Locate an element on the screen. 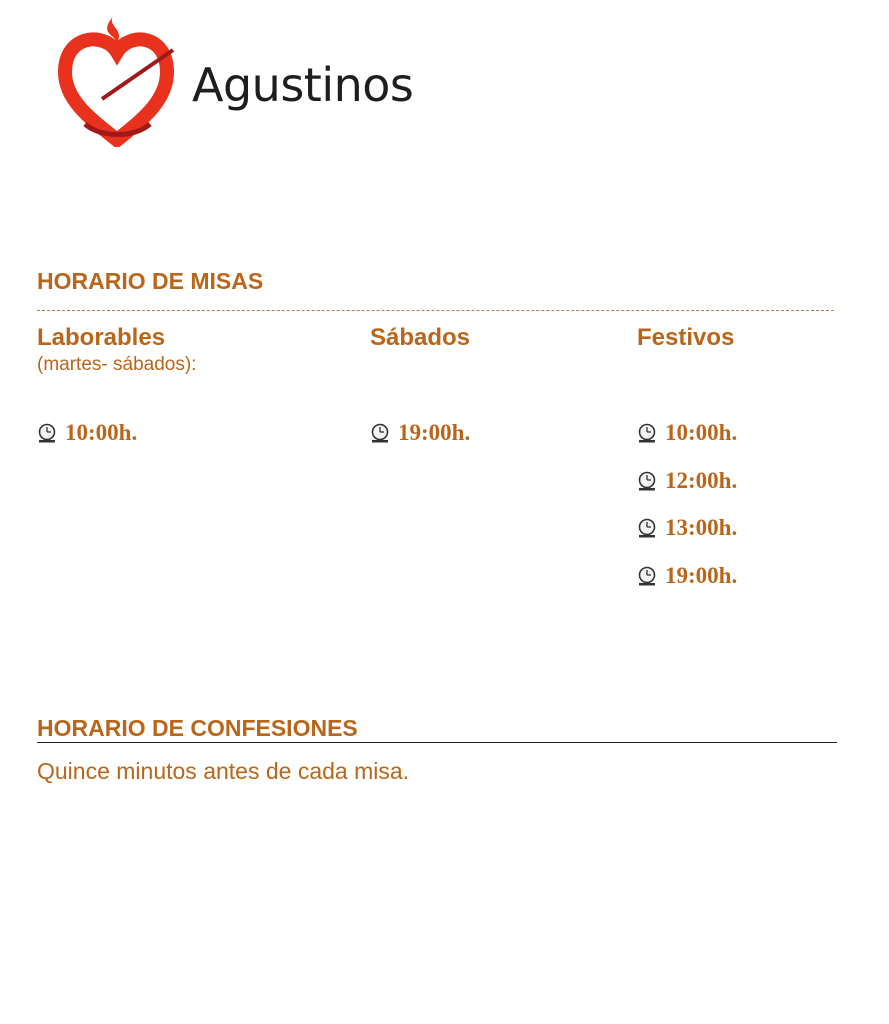 The width and height of the screenshot is (889, 1024). mass-time: 13:00h. is located at coordinates (687, 528).